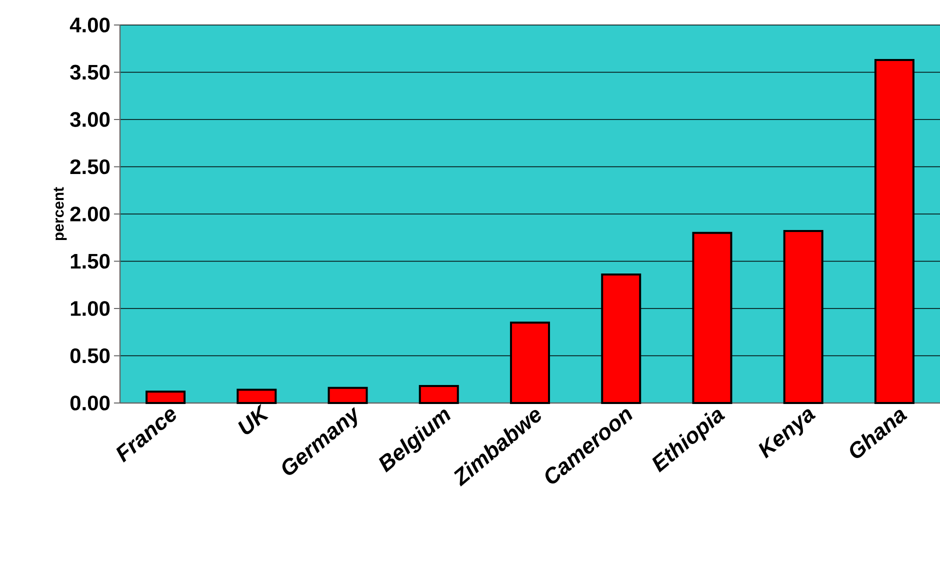 Image resolution: width=940 pixels, height=568 pixels. I want to click on y-tick-label: 2.50, so click(90, 166).